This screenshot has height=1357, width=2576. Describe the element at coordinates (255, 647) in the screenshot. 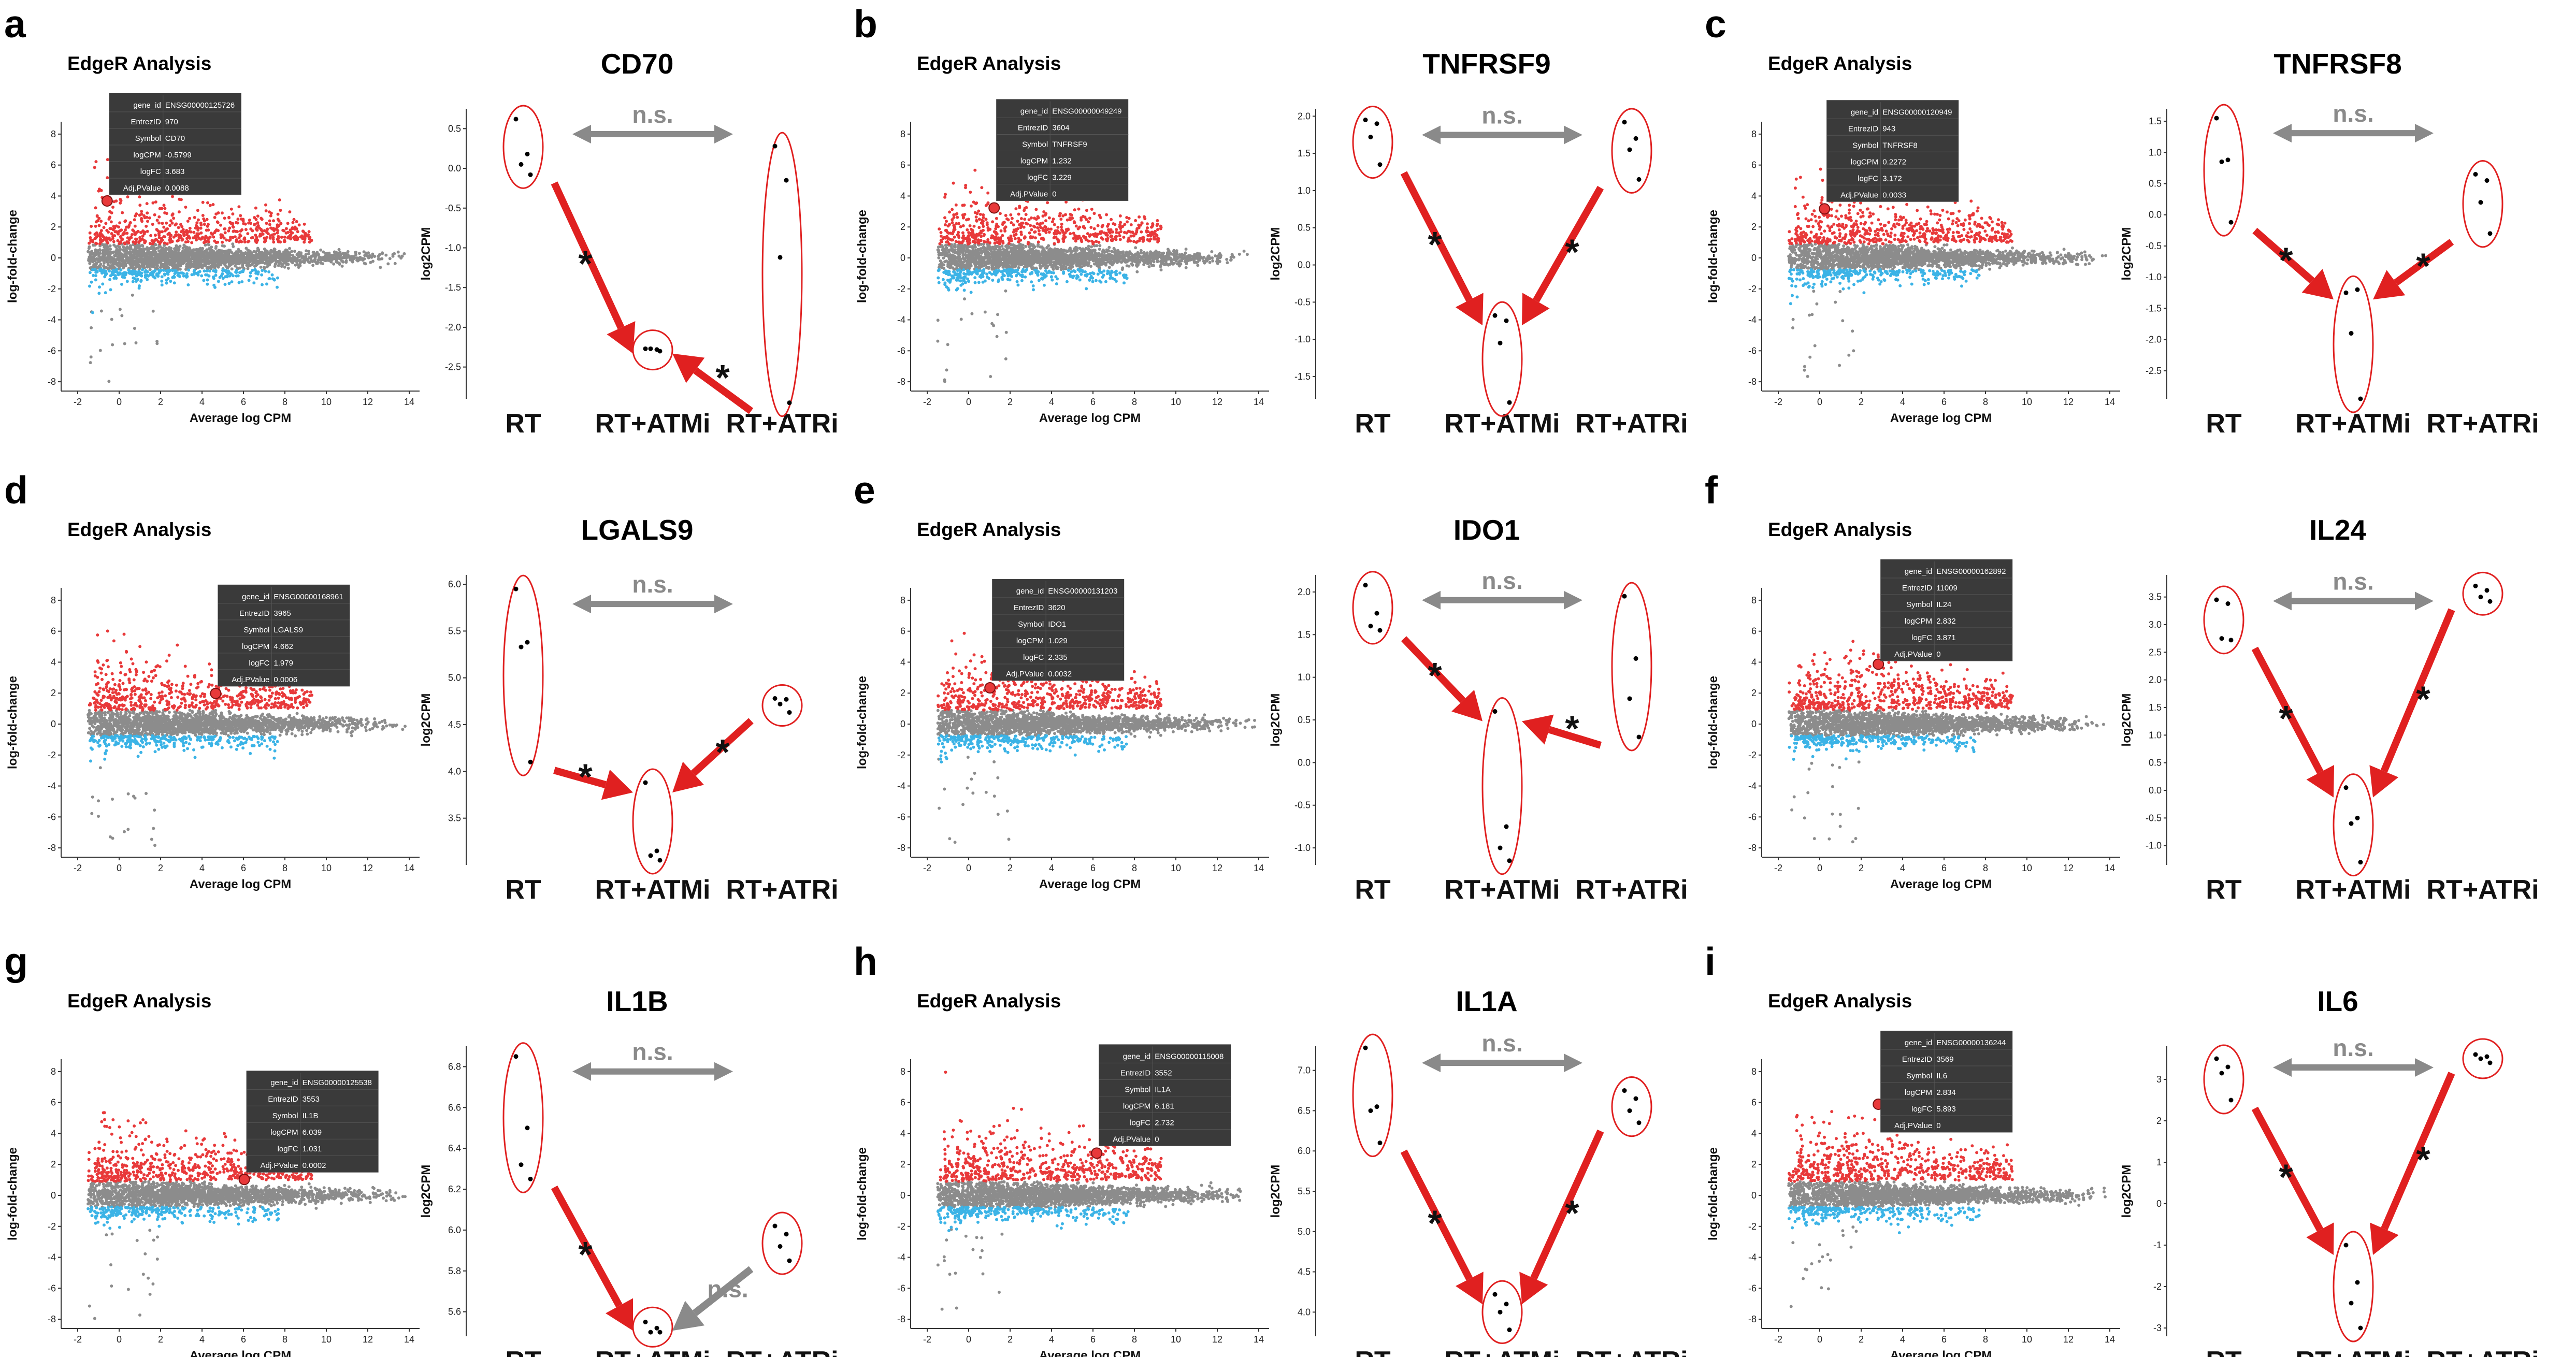

I see `tooltip-key: logCPM` at that location.